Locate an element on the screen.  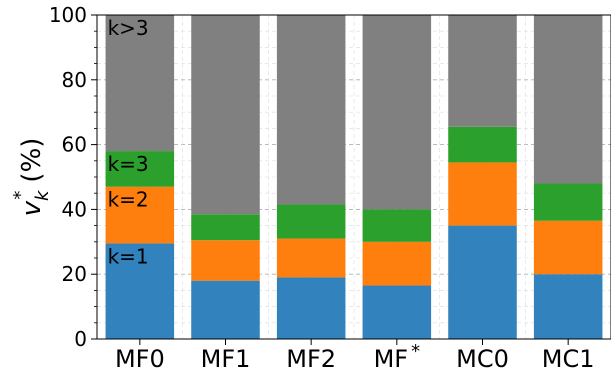
segment-label: k=1 is located at coordinates (128, 256).